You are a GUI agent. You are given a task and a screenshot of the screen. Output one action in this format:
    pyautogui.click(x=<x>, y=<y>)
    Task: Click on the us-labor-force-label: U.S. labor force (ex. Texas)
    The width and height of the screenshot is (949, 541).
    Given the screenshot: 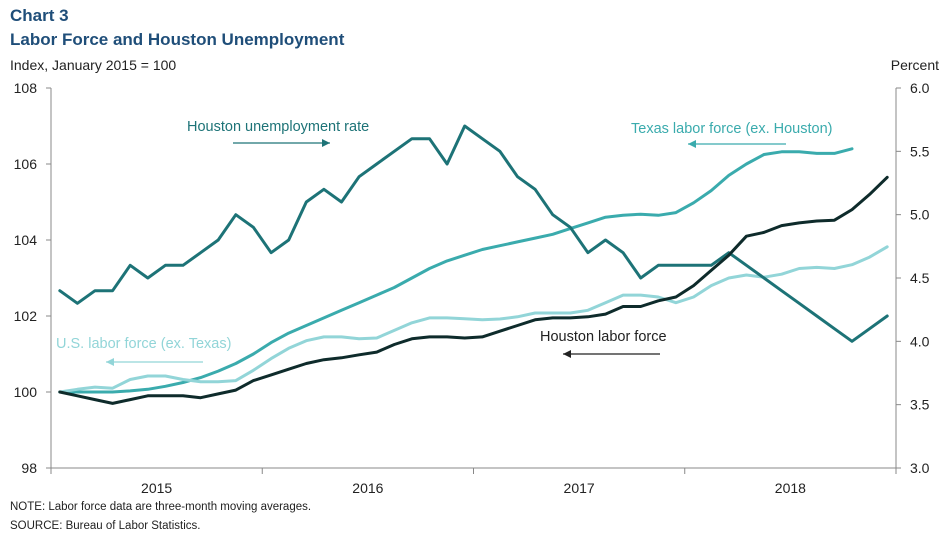 What is the action you would take?
    pyautogui.click(x=143, y=344)
    